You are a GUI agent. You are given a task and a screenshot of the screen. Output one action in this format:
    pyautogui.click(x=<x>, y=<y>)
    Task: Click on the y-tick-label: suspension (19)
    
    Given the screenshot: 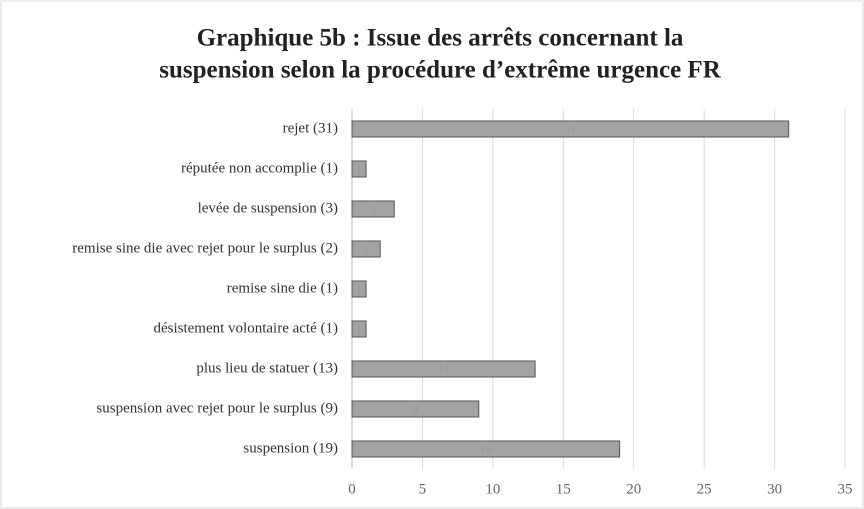 What is the action you would take?
    pyautogui.click(x=290, y=448)
    